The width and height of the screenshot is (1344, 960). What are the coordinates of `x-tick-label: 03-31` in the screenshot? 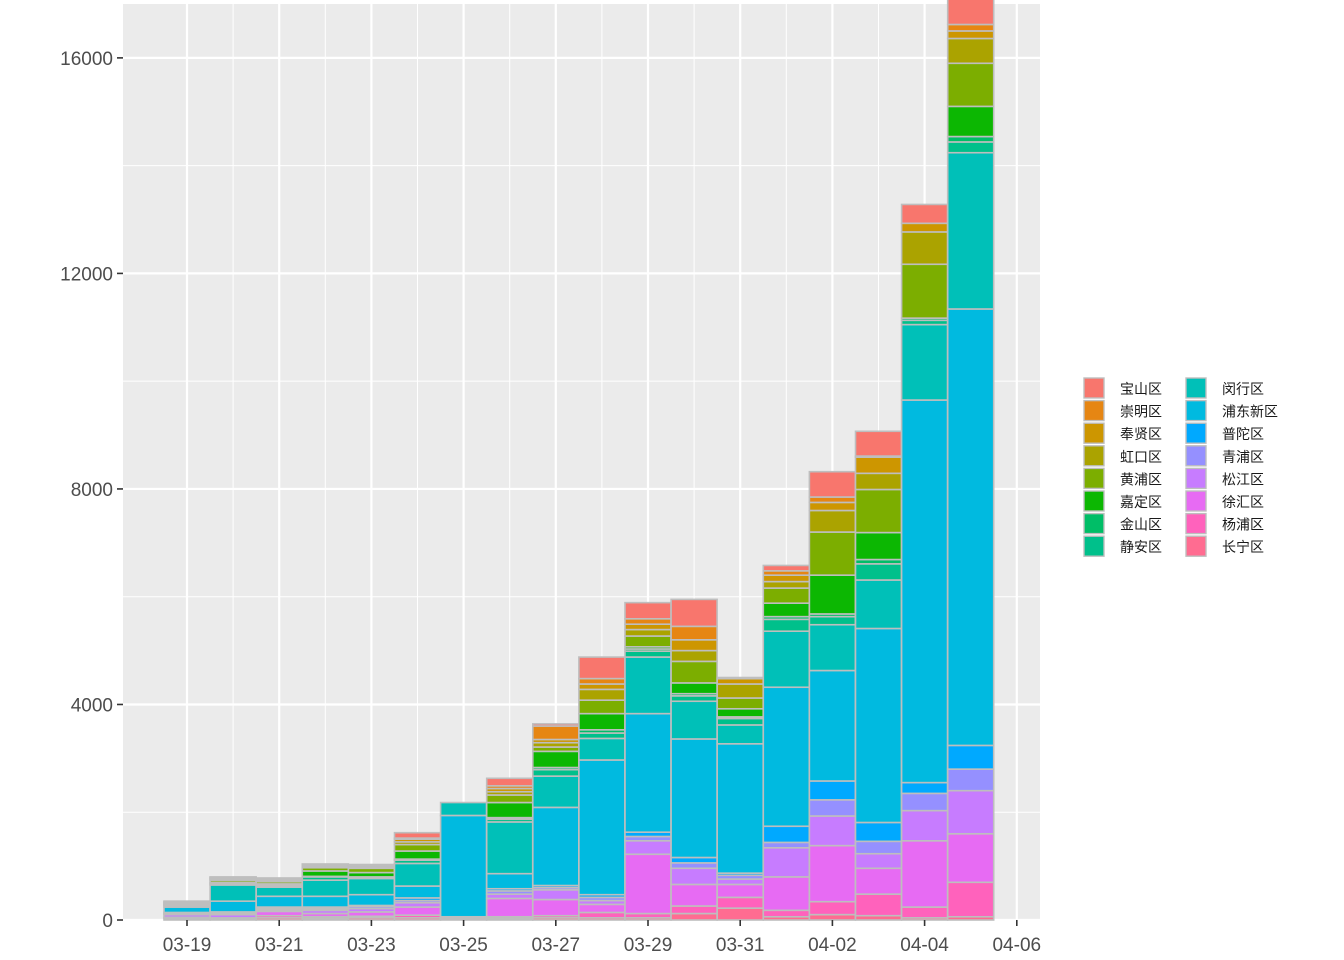 It's located at (740, 945).